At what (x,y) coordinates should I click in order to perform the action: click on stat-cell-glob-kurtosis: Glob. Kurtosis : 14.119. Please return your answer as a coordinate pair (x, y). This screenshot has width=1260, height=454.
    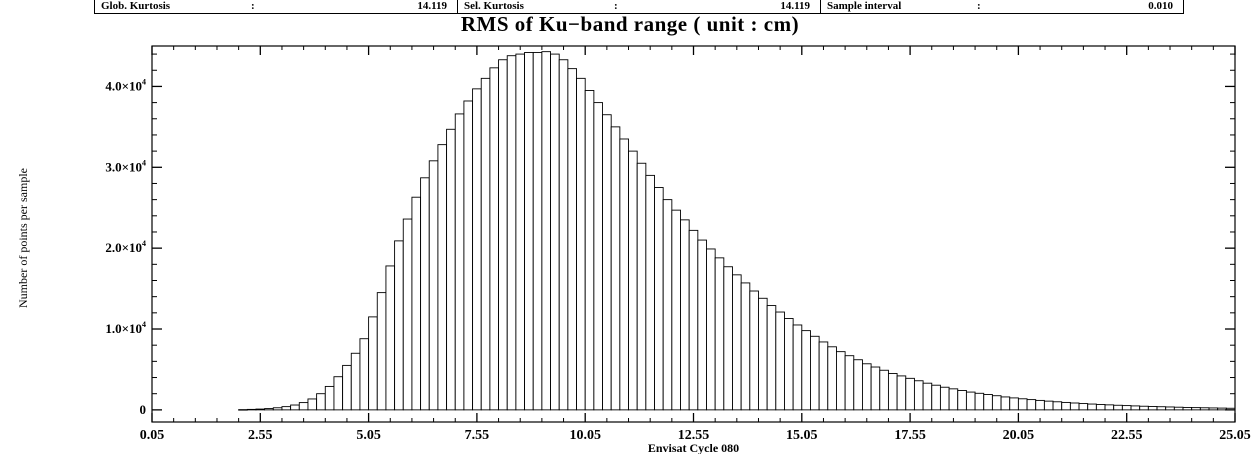
    Looking at the image, I should click on (276, 6).